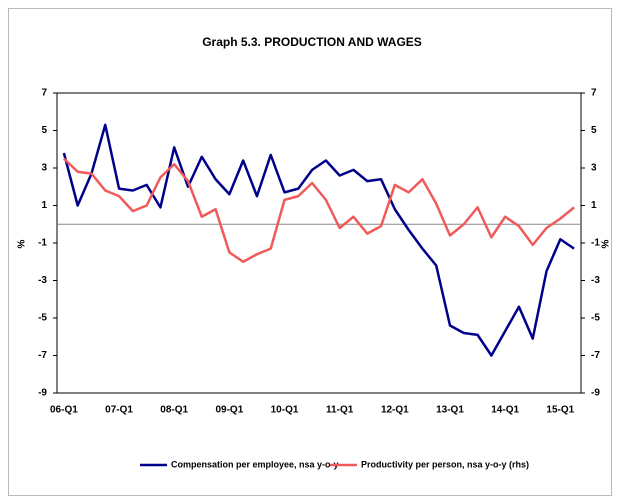  I want to click on legend-label: Compensation per employee, nsa y-o-y, so click(255, 464).